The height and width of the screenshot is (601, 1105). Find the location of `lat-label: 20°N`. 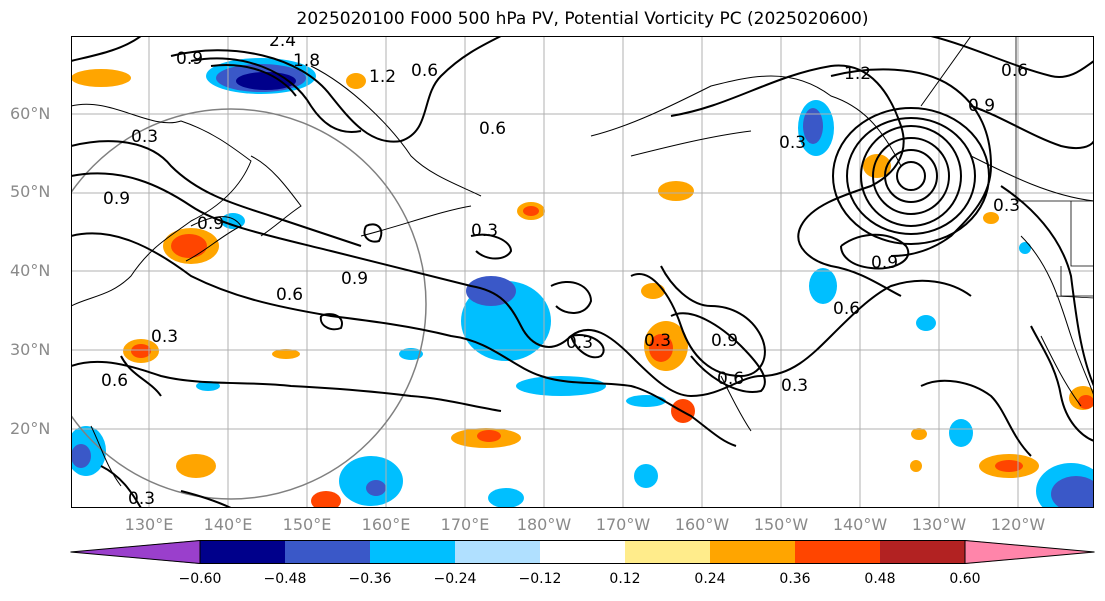

lat-label: 20°N is located at coordinates (30, 428).